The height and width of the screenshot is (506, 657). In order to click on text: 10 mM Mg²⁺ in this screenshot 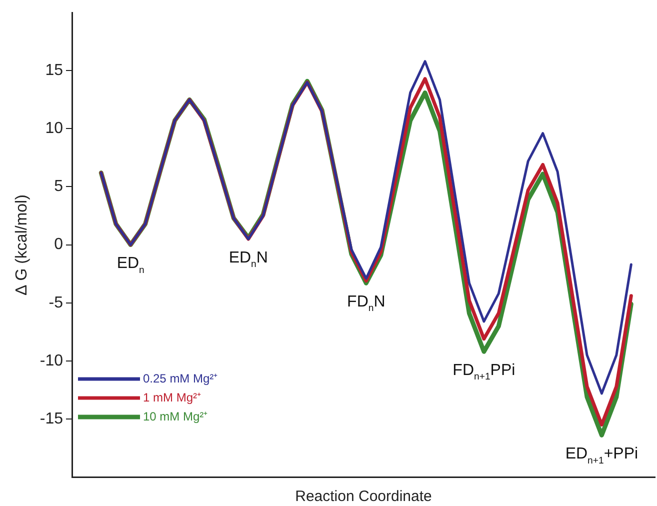, I will do `click(175, 416)`.